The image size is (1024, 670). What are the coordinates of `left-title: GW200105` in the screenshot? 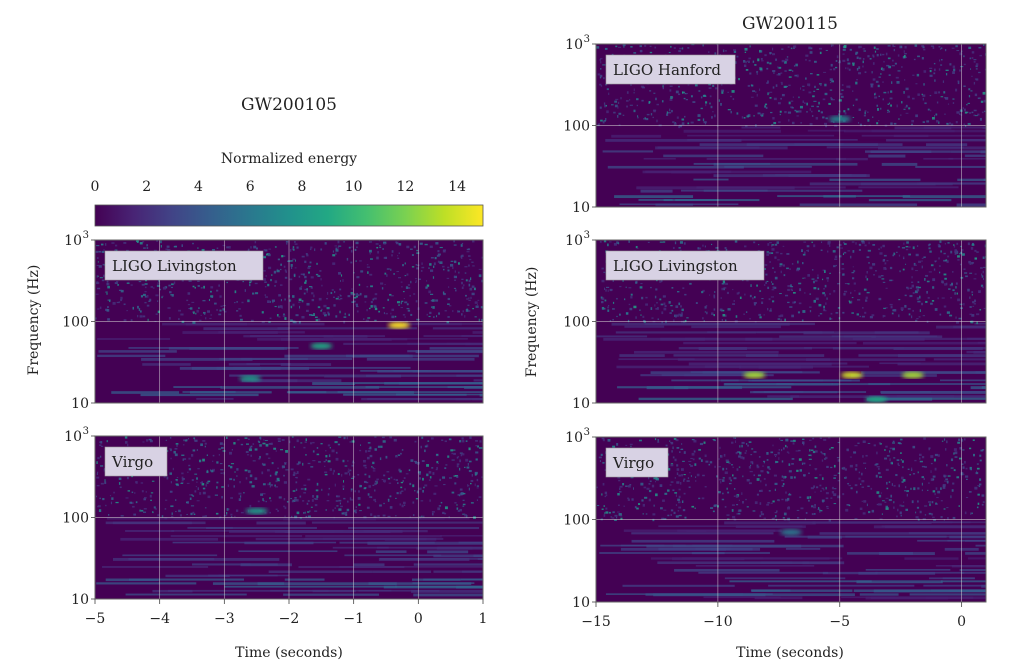 It's located at (289, 105).